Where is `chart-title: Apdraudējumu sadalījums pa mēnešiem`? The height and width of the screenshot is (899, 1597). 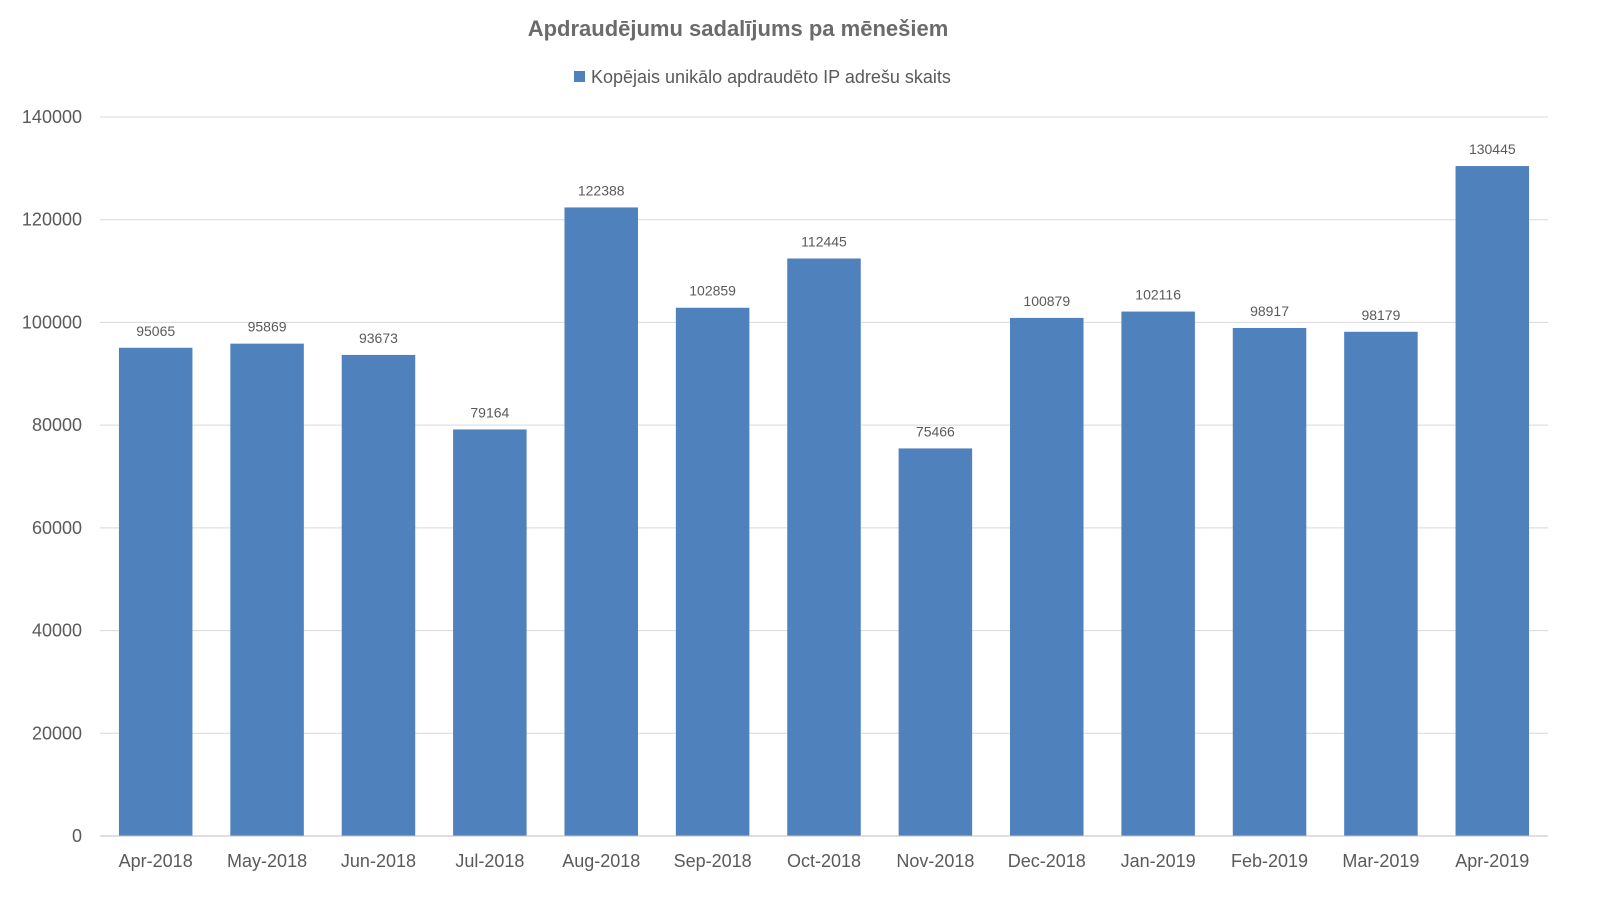
chart-title: Apdraudējumu sadalījums pa mēnešiem is located at coordinates (738, 28).